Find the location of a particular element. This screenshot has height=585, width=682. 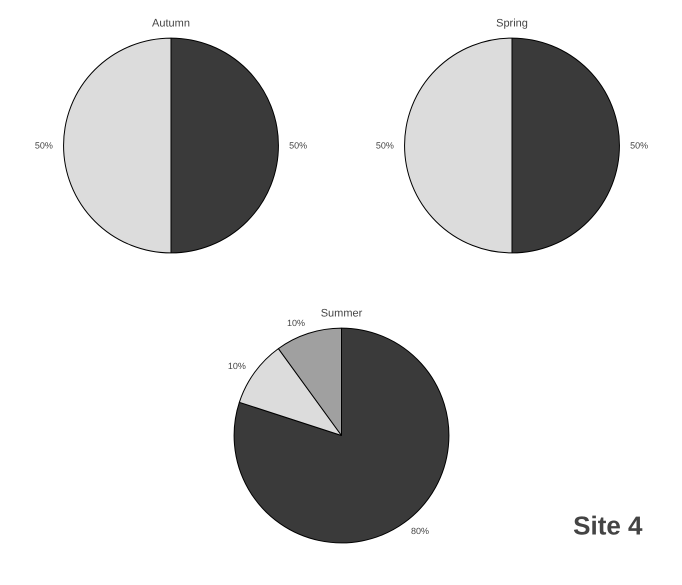

data-label: 80% is located at coordinates (419, 531).